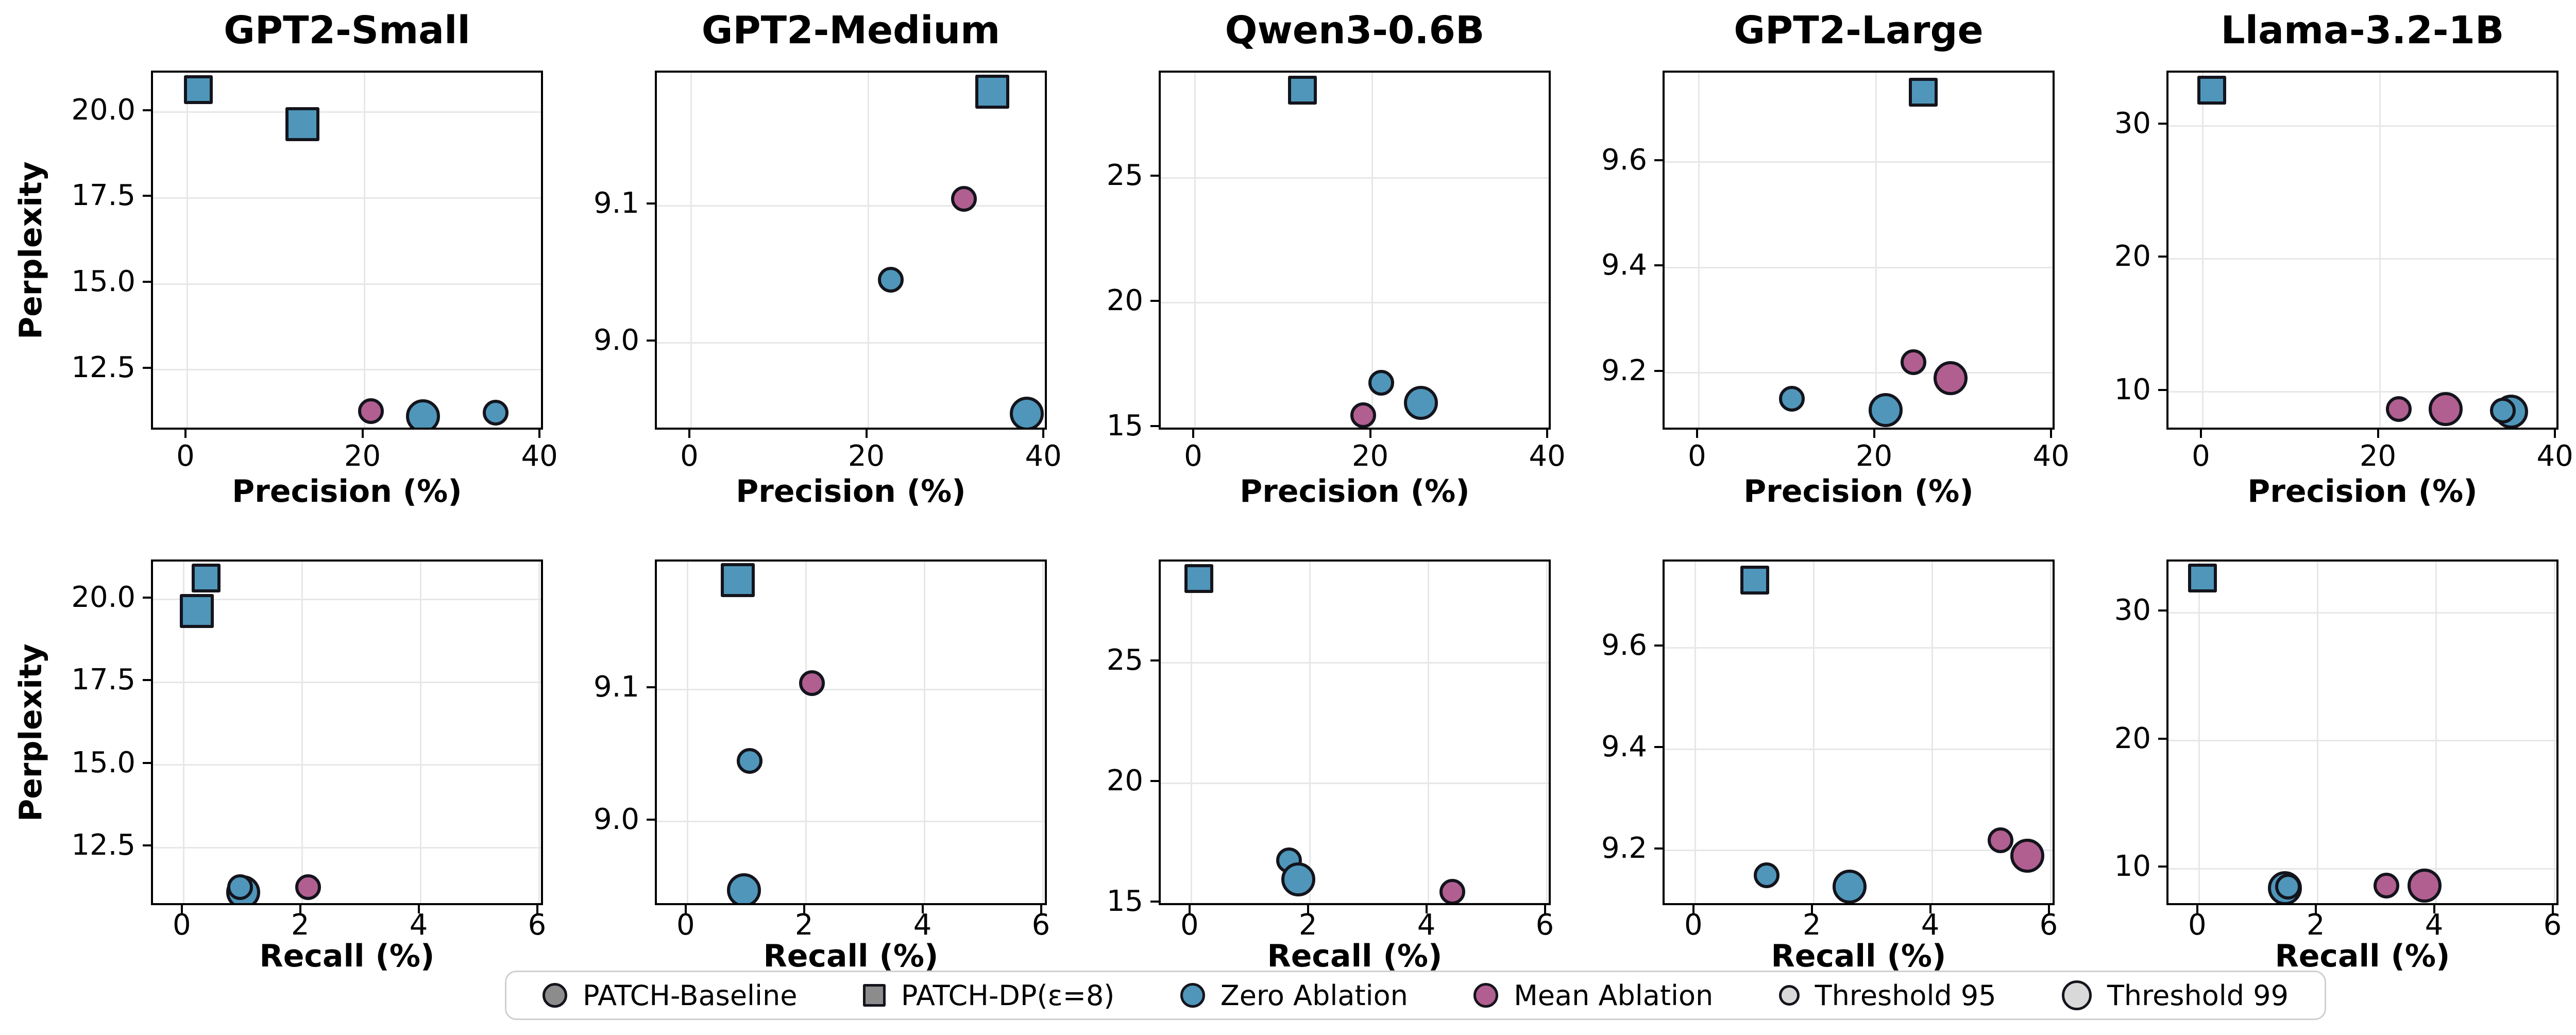 The image size is (2576, 1035). I want to click on legend-item-threshold-95: Threshold 95, so click(1887, 995).